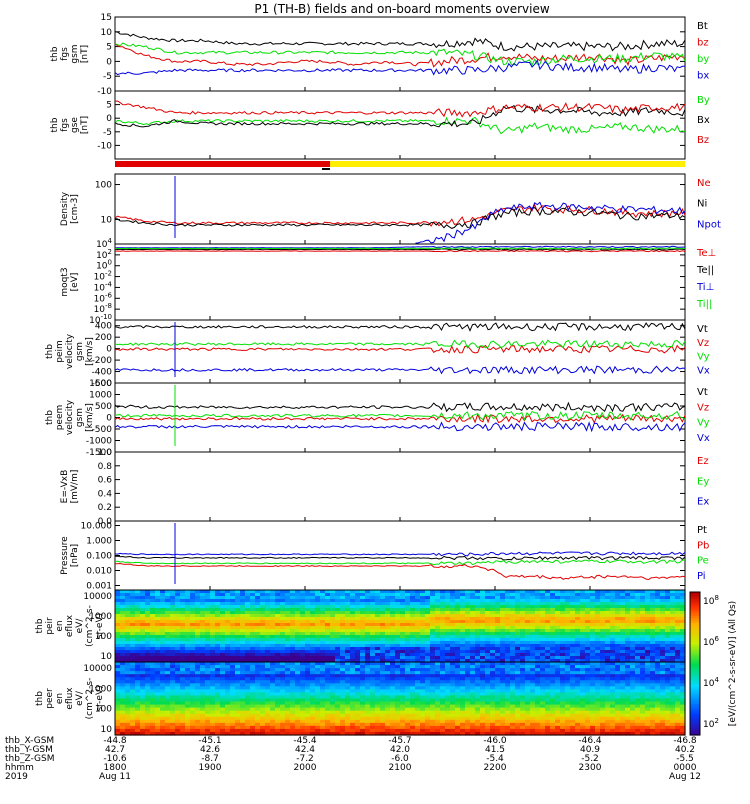 The width and height of the screenshot is (750, 804). I want to click on legend-entry: Te⊥, so click(706, 253).